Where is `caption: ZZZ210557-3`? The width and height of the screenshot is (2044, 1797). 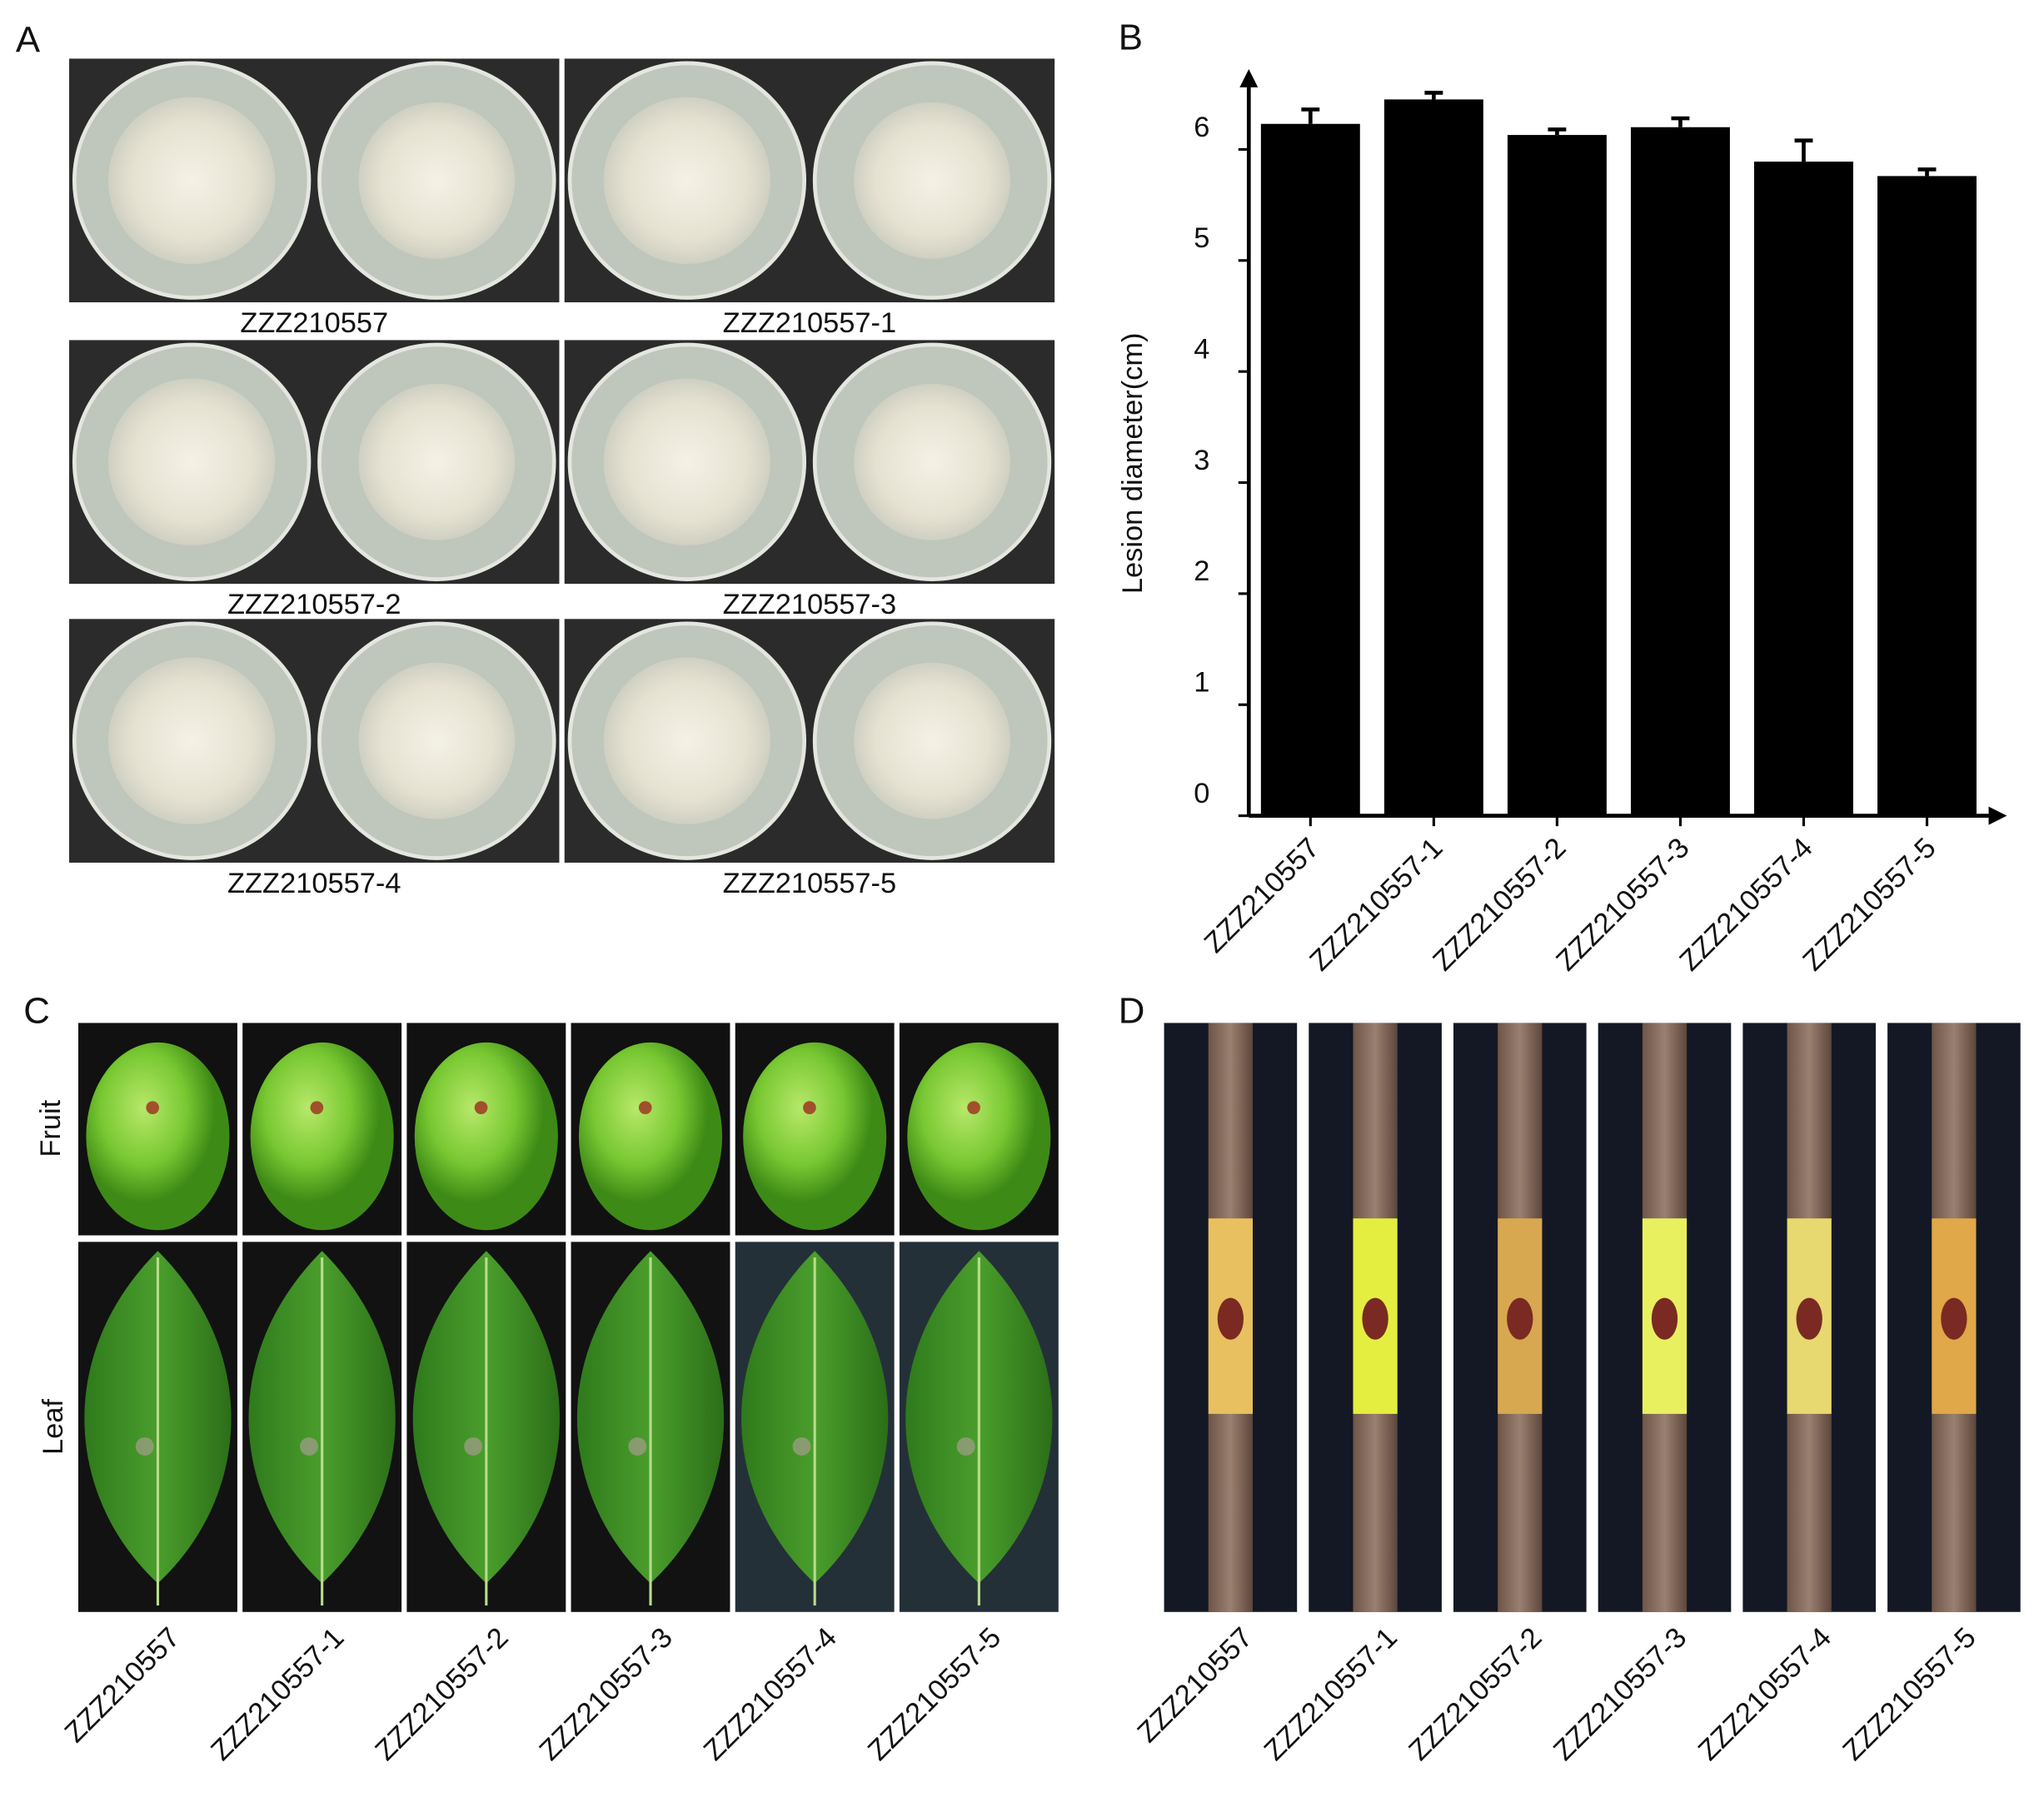 caption: ZZZ210557-3 is located at coordinates (809, 604).